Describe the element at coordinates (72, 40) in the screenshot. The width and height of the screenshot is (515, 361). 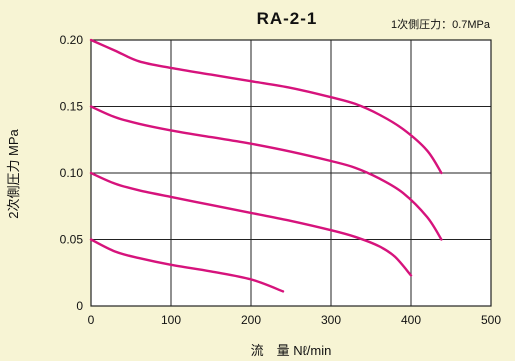
I see `y-tick-label: 0.20` at that location.